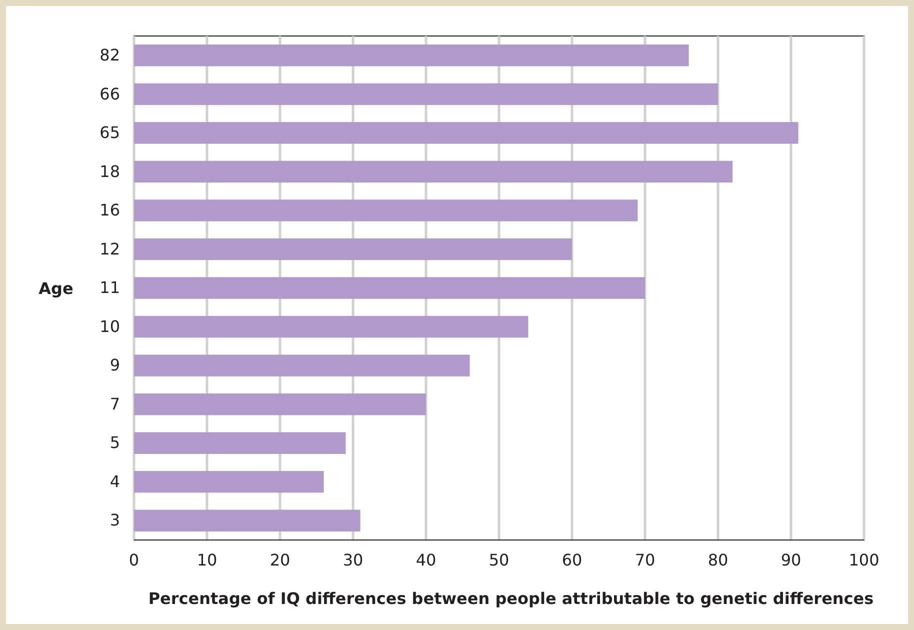  I want to click on x-tick-label: 100, so click(864, 560).